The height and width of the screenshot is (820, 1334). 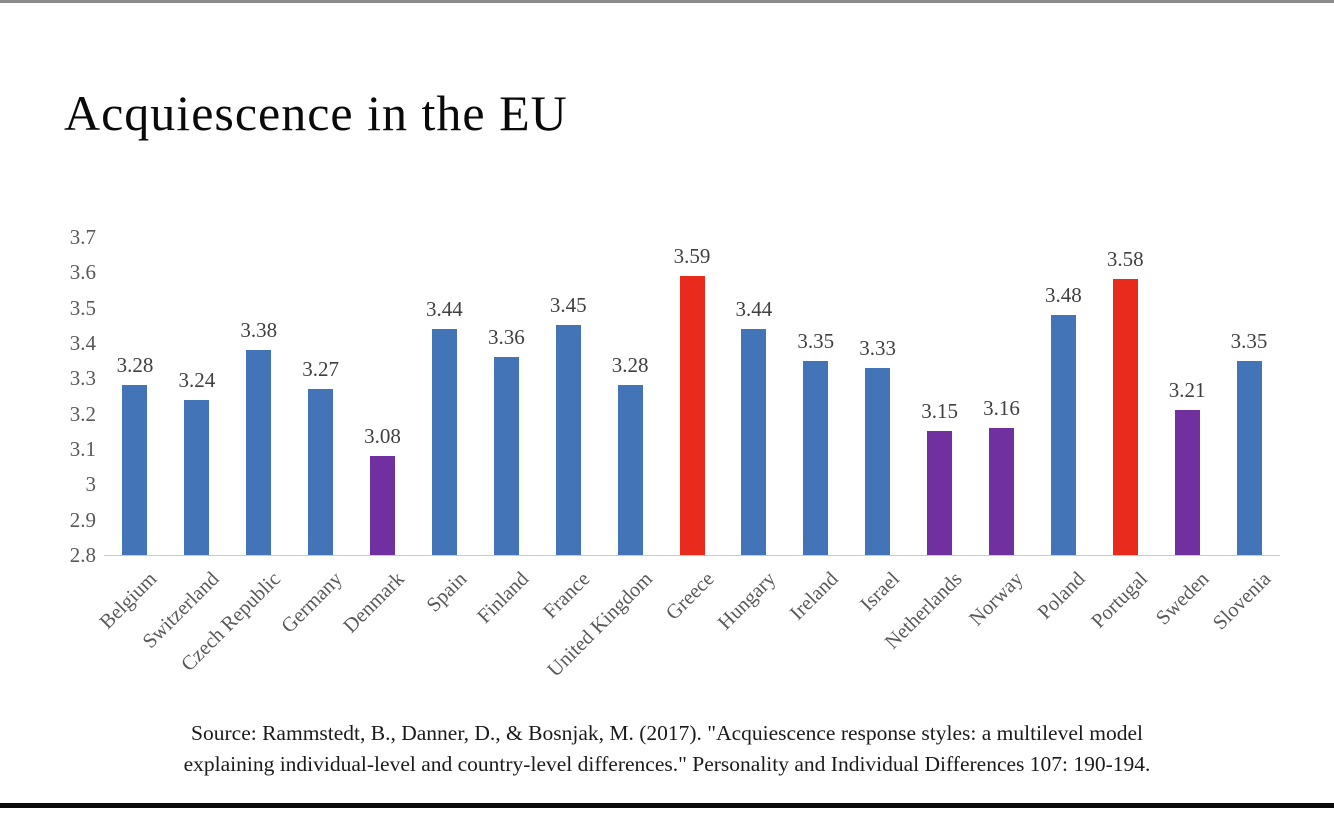 What do you see at coordinates (690, 596) in the screenshot?
I see `x-category-label: Greece` at bounding box center [690, 596].